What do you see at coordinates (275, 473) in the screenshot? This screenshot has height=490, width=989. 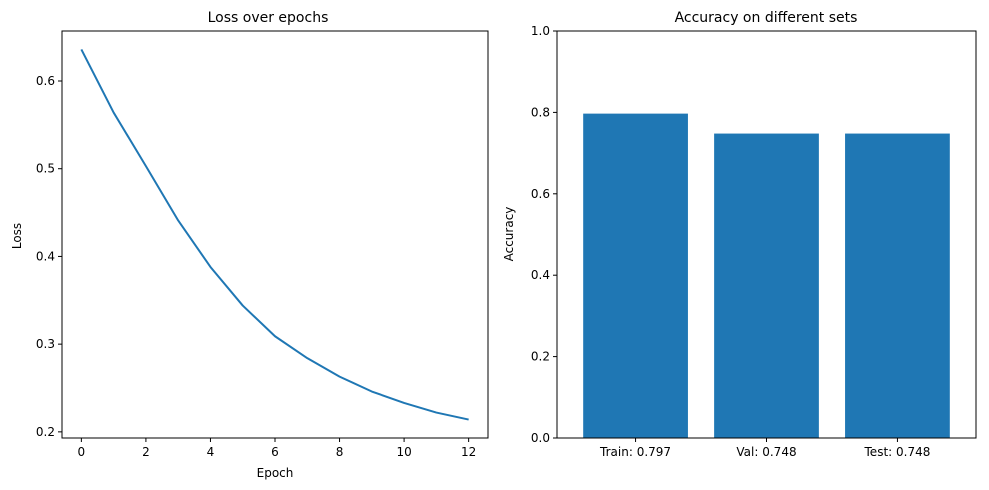 I see `loss-chart-xlabel: Epoch` at bounding box center [275, 473].